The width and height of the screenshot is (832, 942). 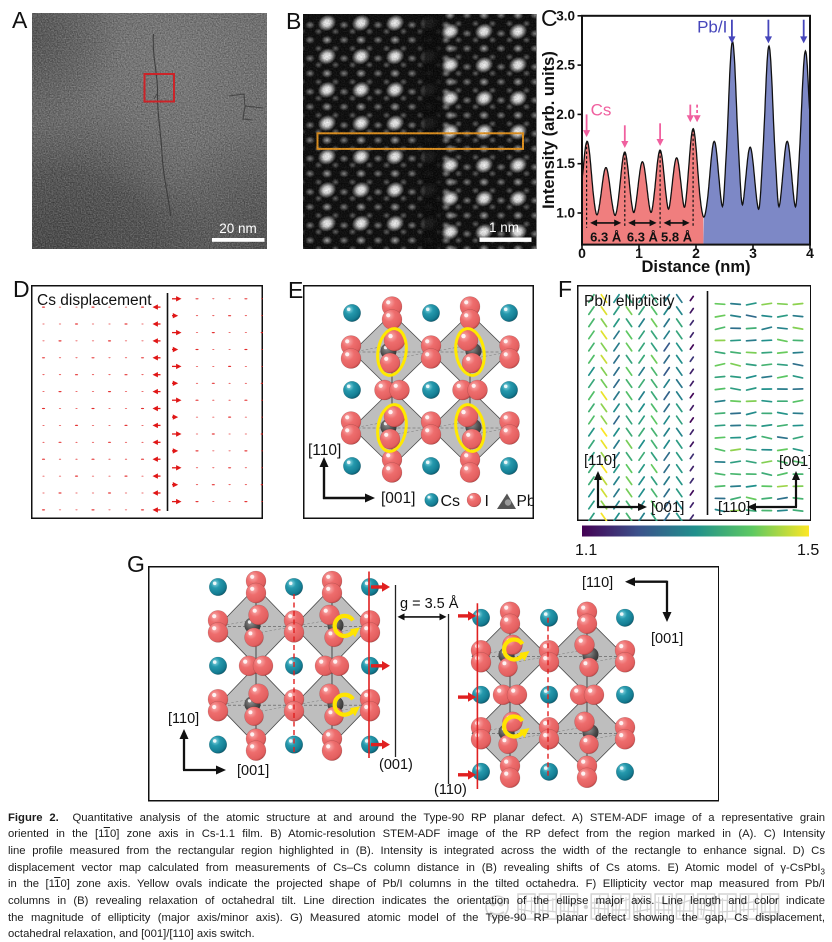 What do you see at coordinates (565, 114) in the screenshot?
I see `svg-text: 2.0` at bounding box center [565, 114].